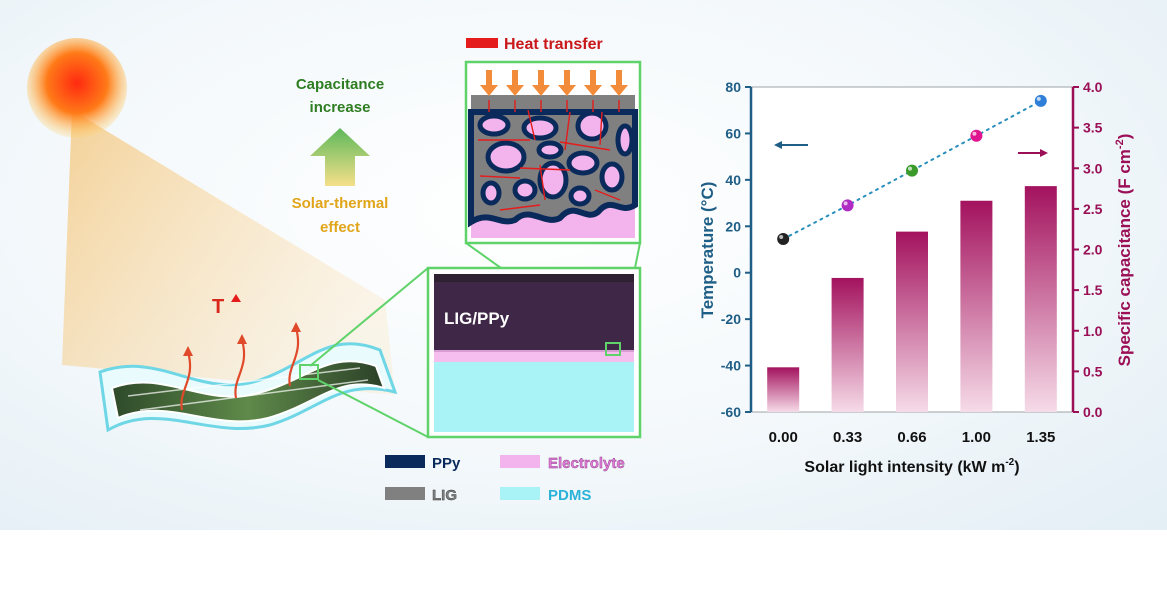 The height and width of the screenshot is (594, 1167). I want to click on right-tick-label: 0.0, so click(1093, 412).